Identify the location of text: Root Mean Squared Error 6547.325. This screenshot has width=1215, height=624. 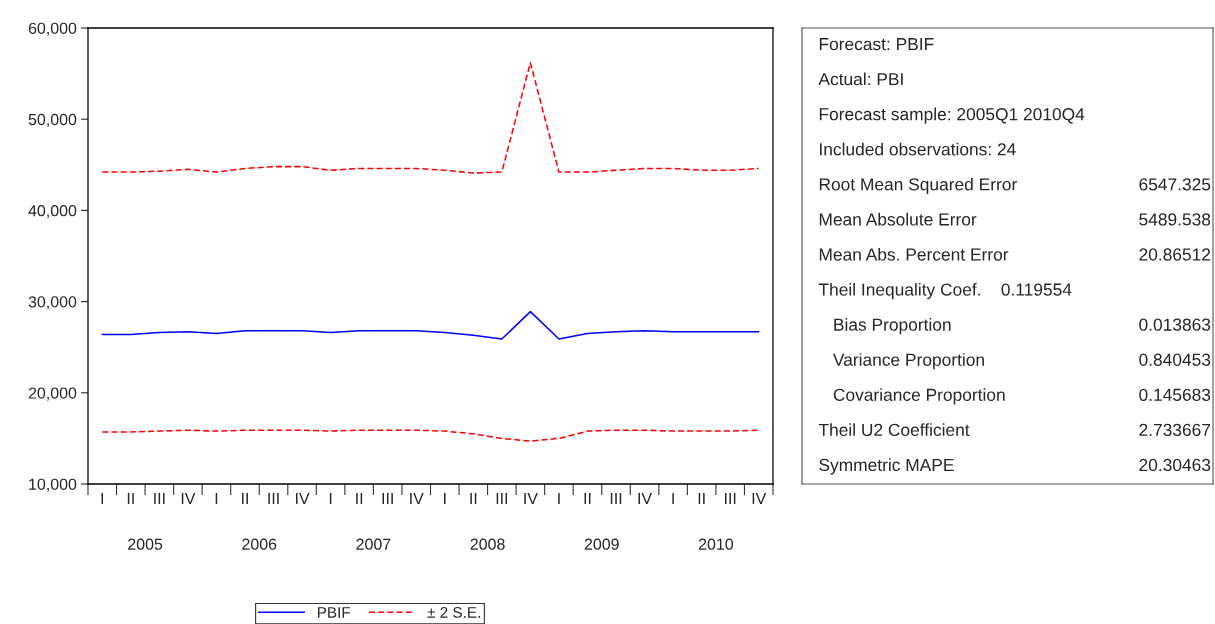
(1015, 185).